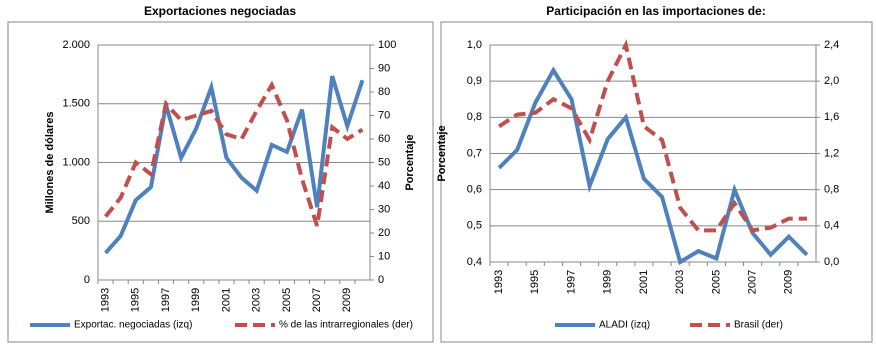  What do you see at coordinates (474, 226) in the screenshot?
I see `y-tick-label: 0,5` at bounding box center [474, 226].